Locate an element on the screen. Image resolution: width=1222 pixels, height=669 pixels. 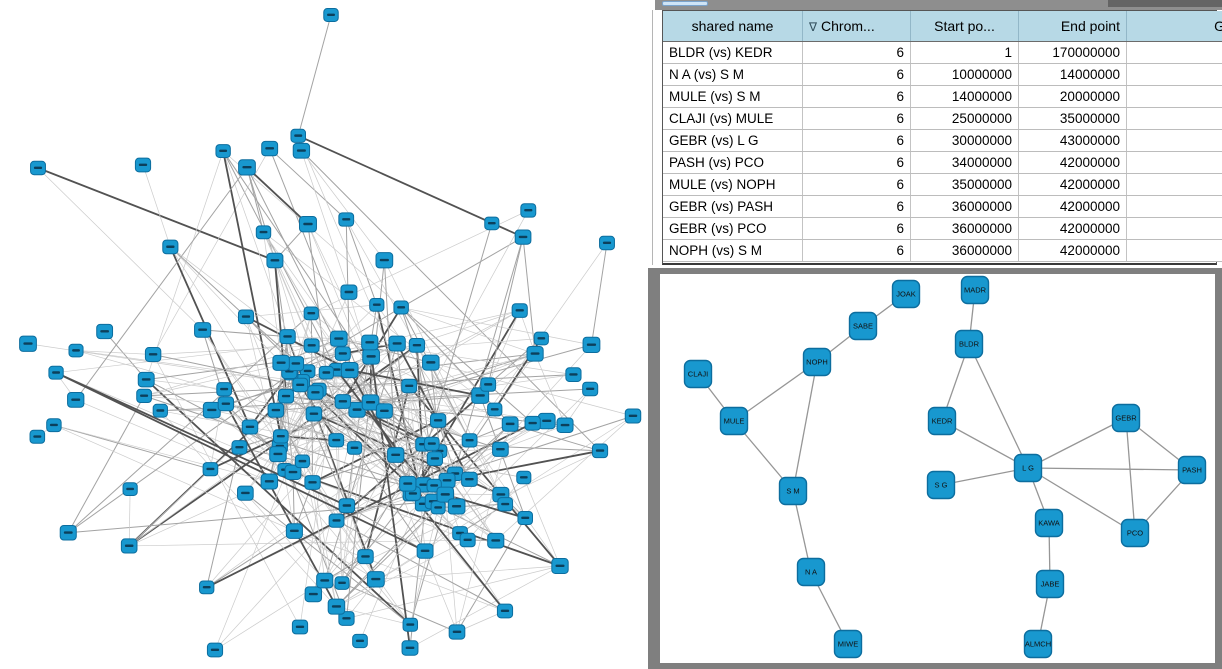
node-almch: ALMCH is located at coordinates (1038, 644).